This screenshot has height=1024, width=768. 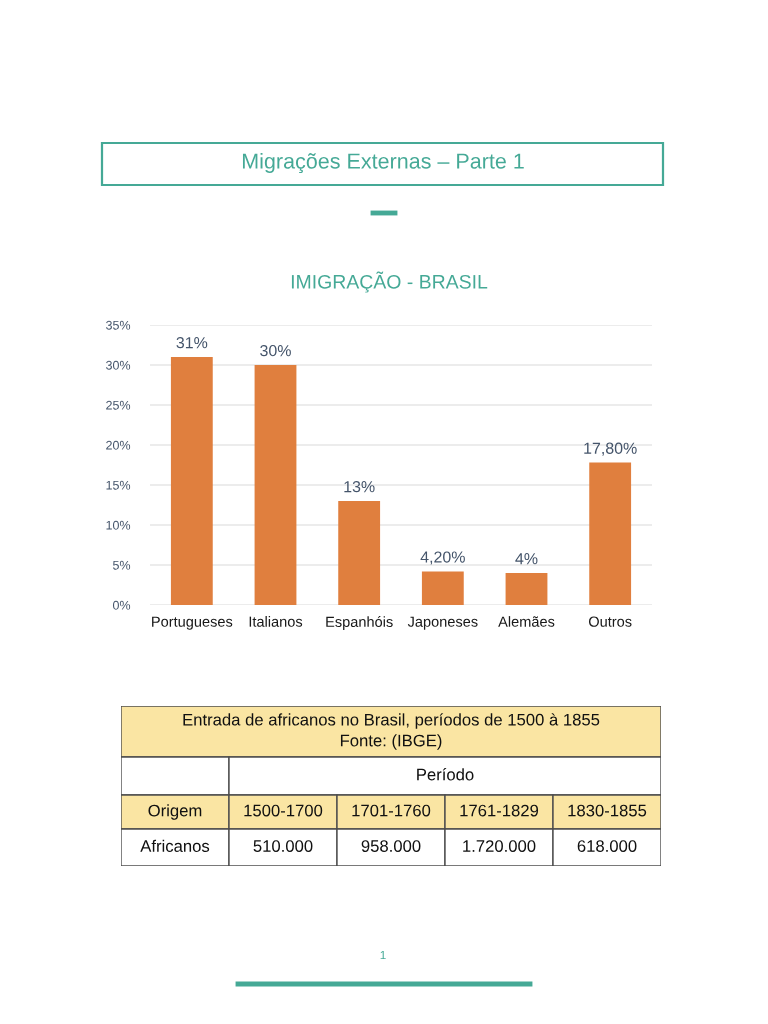 I want to click on text: Origem, so click(x=175, y=812).